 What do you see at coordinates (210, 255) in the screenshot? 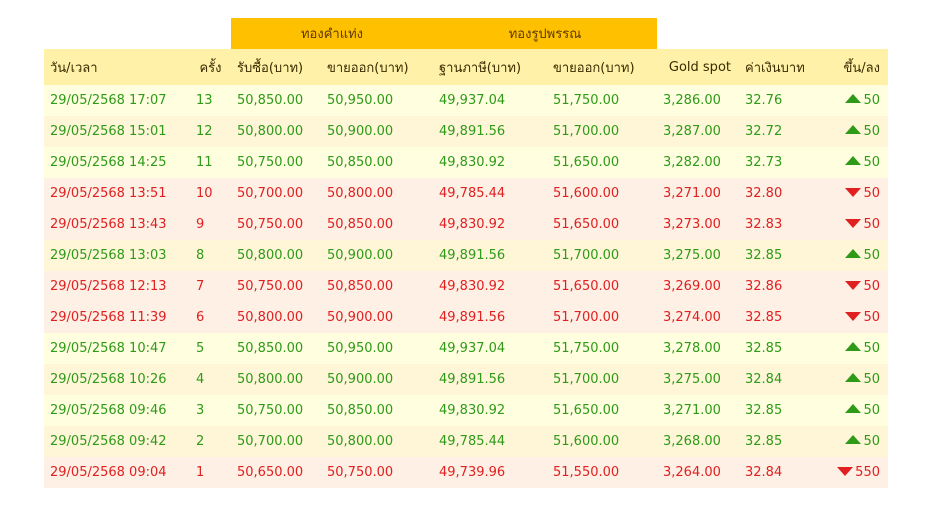
I see `cell-round: 8` at bounding box center [210, 255].